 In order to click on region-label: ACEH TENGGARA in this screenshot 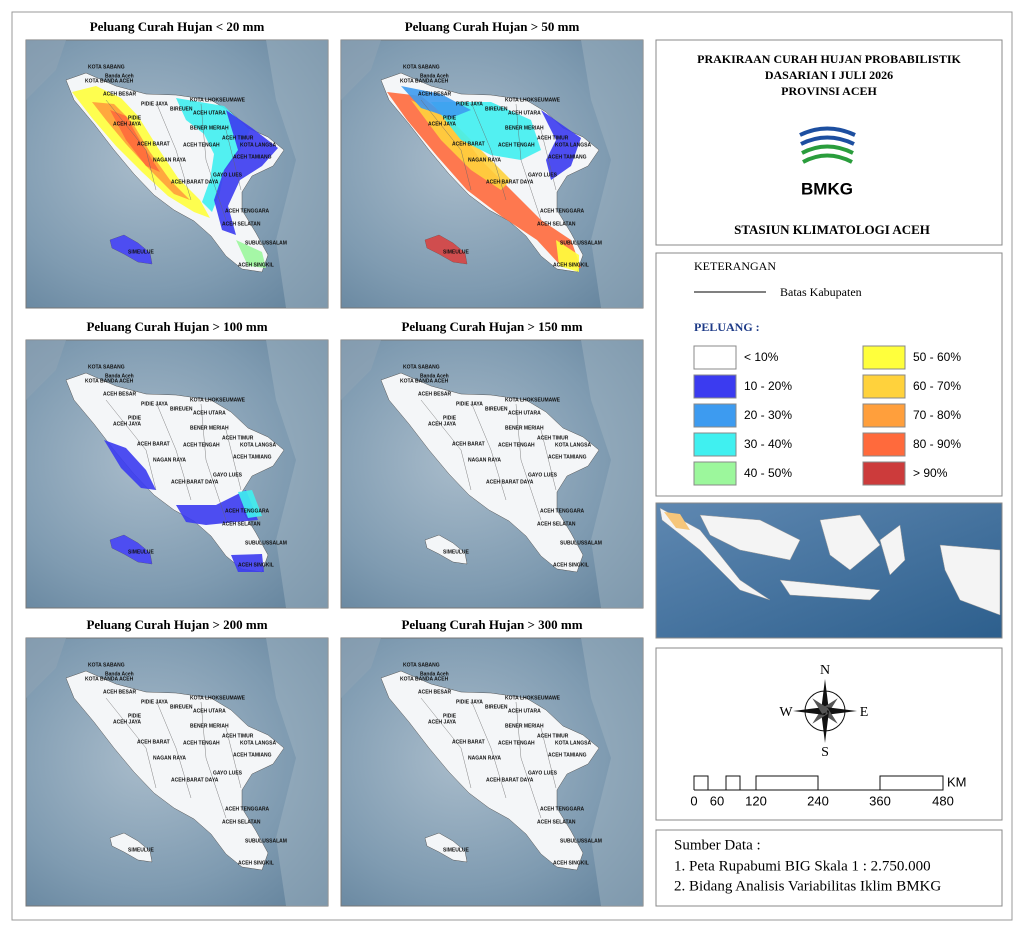, I will do `click(247, 211)`.